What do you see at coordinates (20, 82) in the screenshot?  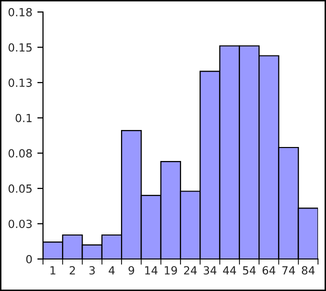 I see `y-tick-label: 0.13` at bounding box center [20, 82].